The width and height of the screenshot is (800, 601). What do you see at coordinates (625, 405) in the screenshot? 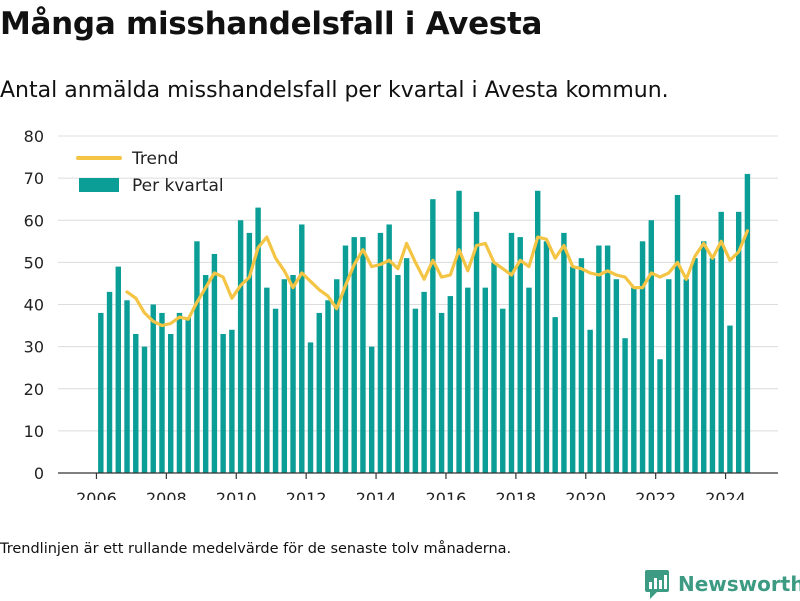
I see `bar-2021Q1` at bounding box center [625, 405].